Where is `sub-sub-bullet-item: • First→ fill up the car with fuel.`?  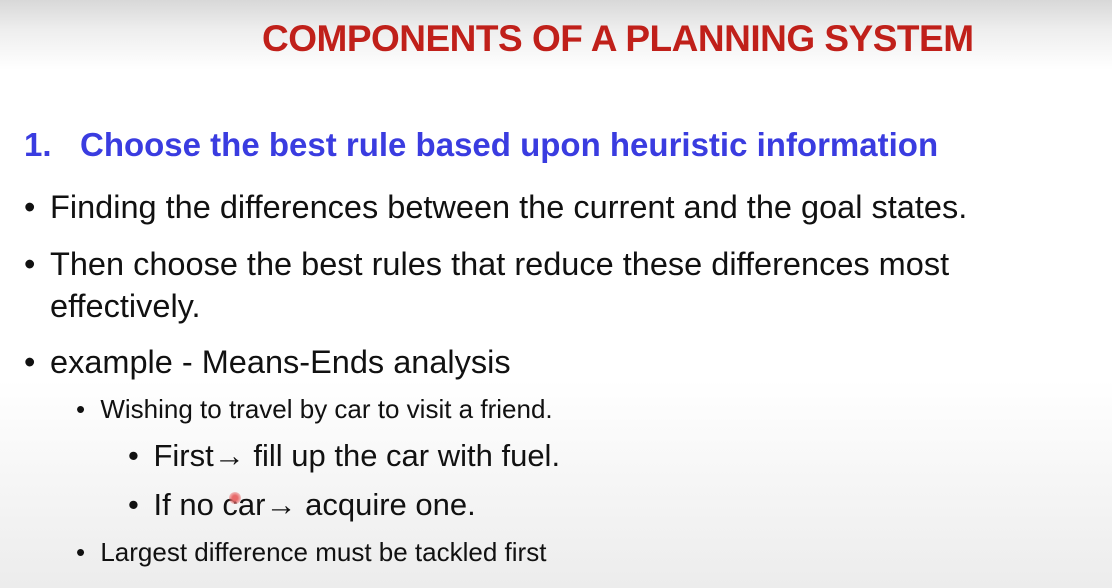
sub-sub-bullet-item: • First→ fill up the car with fuel. is located at coordinates (344, 456).